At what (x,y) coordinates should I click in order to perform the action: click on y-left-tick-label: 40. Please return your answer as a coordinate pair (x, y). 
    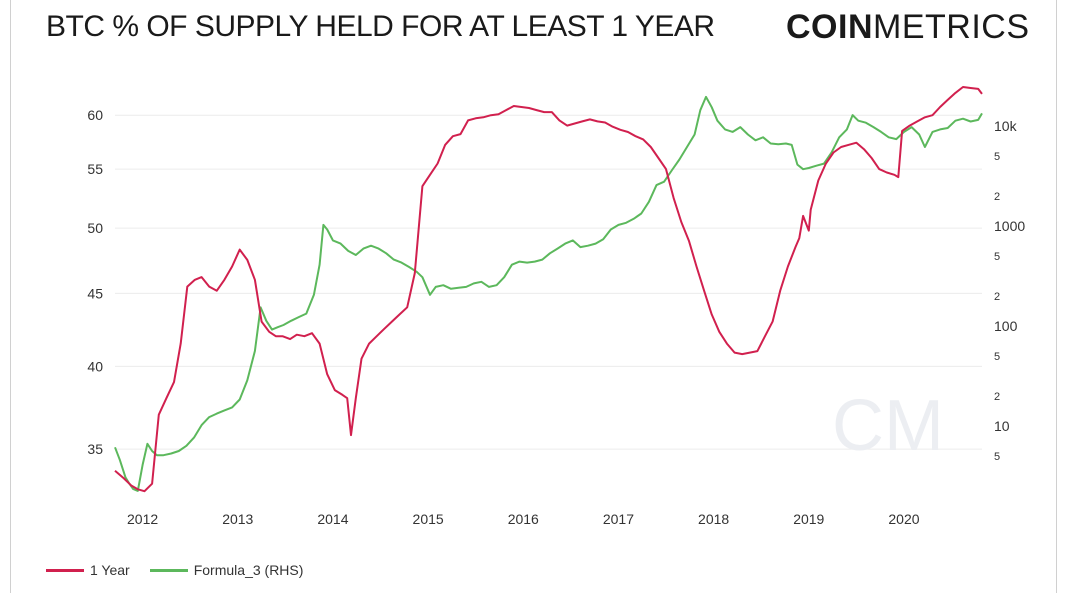
    Looking at the image, I should click on (95, 366).